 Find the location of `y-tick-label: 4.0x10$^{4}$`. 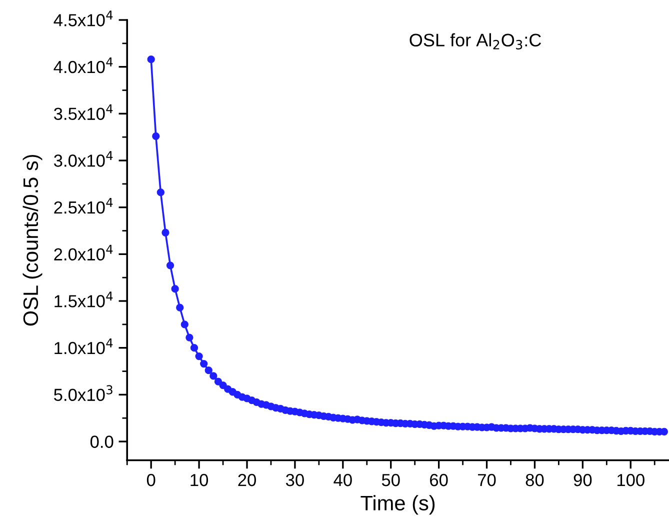

y-tick-label: 4.0x10$^{4}$ is located at coordinates (83, 65).